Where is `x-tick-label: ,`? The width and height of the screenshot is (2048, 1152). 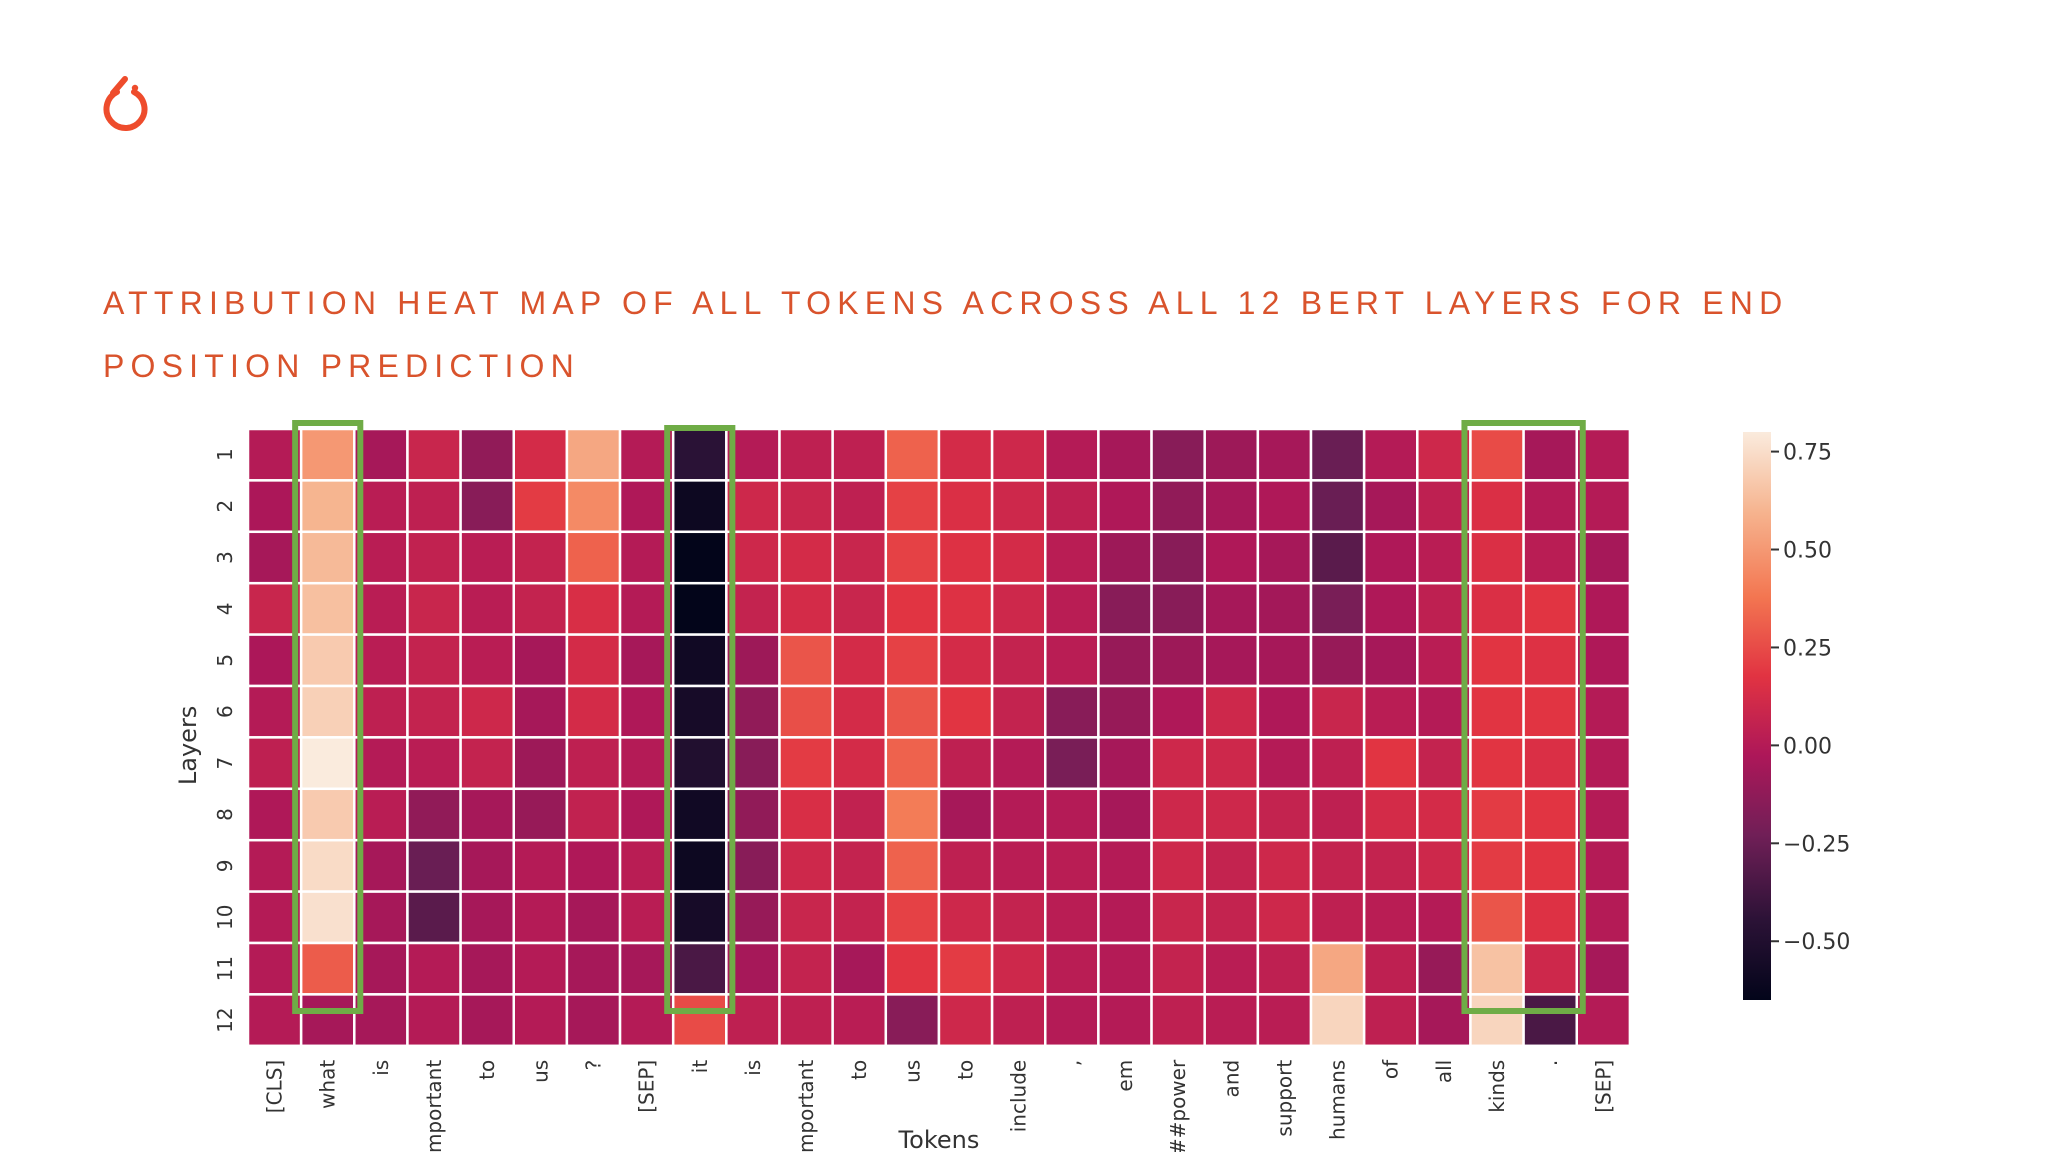
x-tick-label: , is located at coordinates (1072, 1063).